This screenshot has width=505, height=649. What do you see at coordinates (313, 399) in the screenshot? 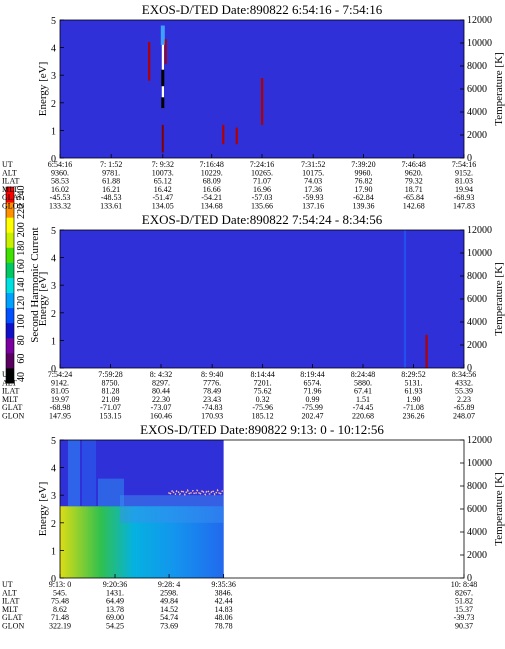
I see `table-cell: 0.99` at bounding box center [313, 399].